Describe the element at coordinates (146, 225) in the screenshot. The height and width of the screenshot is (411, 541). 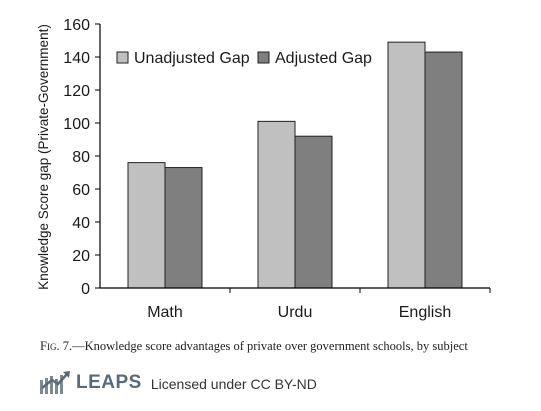
I see `bar-unadjusted-gap-math` at that location.